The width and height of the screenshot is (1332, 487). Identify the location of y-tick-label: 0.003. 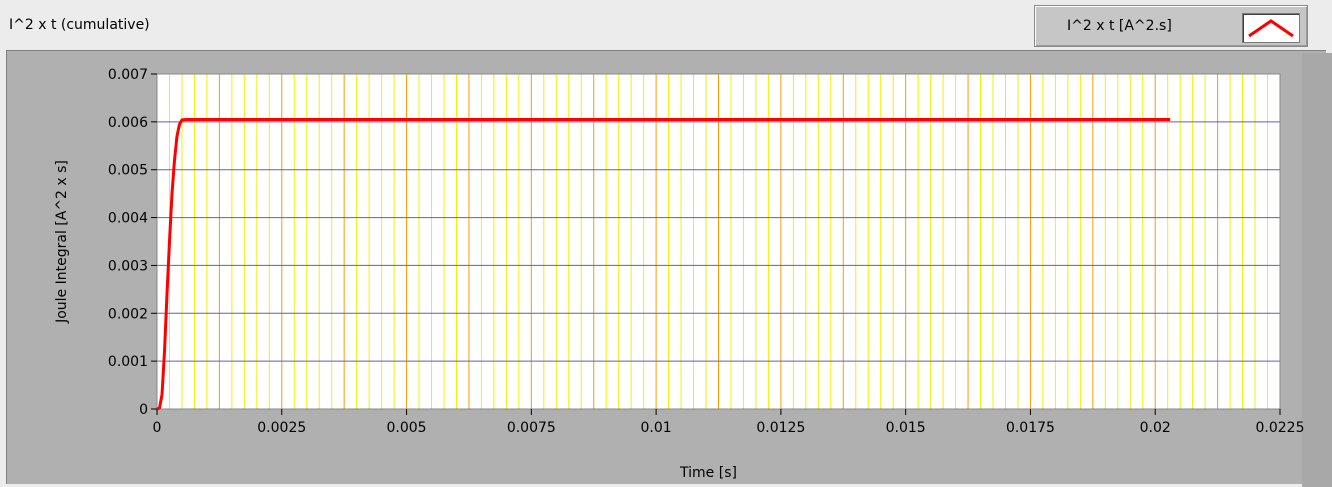
(128, 266).